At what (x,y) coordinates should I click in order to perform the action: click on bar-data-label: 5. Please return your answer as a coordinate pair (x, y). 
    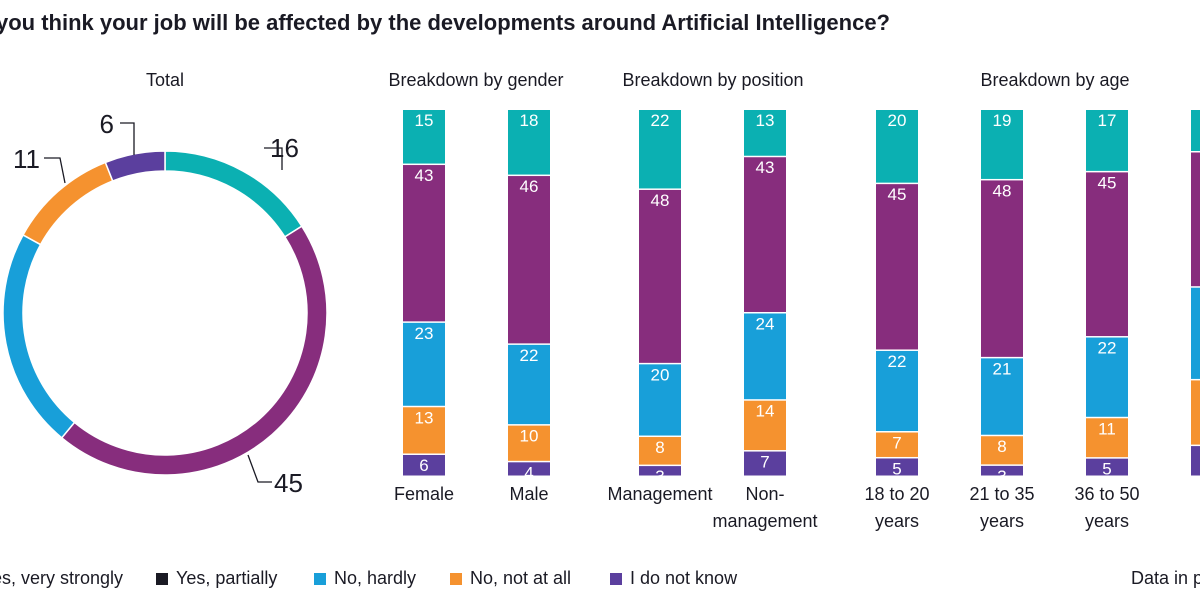
    Looking at the image, I should click on (896, 468).